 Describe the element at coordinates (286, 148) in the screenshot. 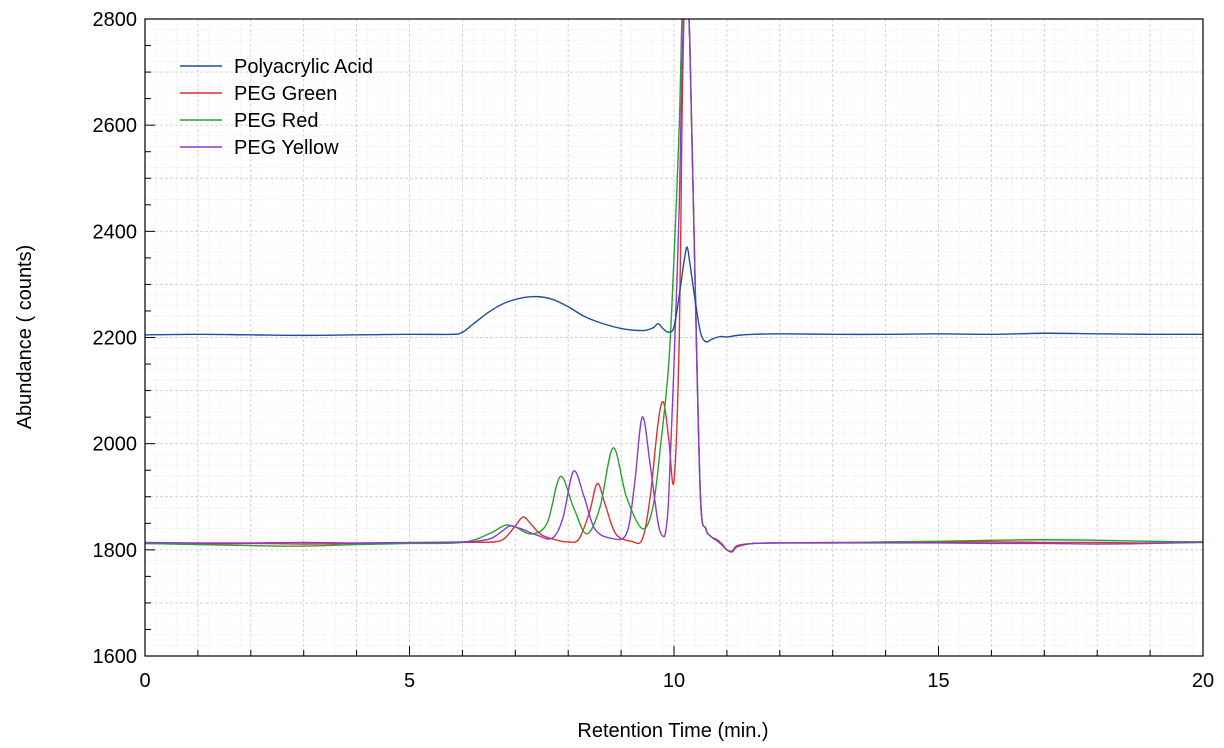

I see `legend-label-peg-yellow: PEG Yellow` at that location.